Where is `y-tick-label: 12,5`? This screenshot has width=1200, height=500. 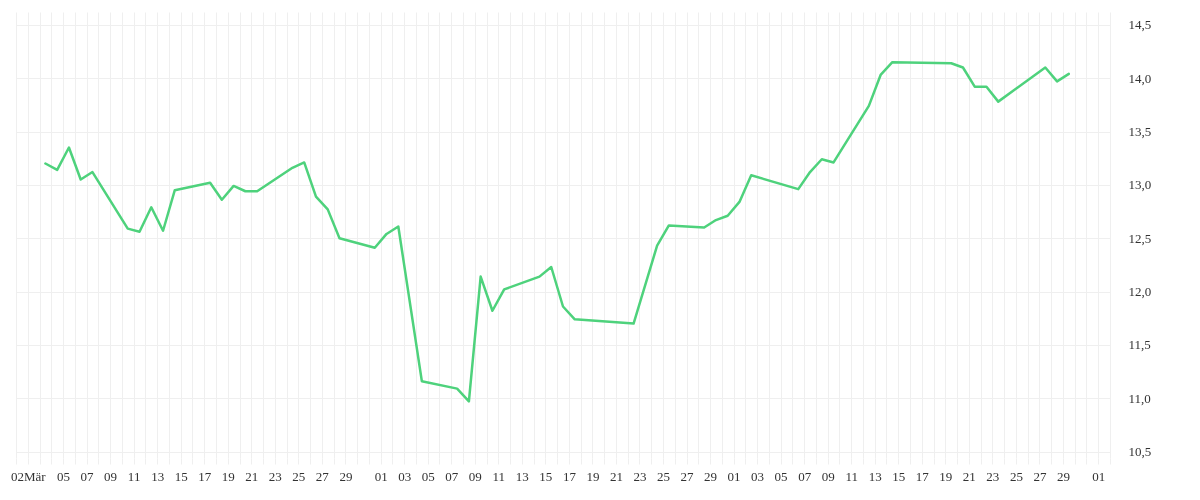 y-tick-label: 12,5 is located at coordinates (1140, 238).